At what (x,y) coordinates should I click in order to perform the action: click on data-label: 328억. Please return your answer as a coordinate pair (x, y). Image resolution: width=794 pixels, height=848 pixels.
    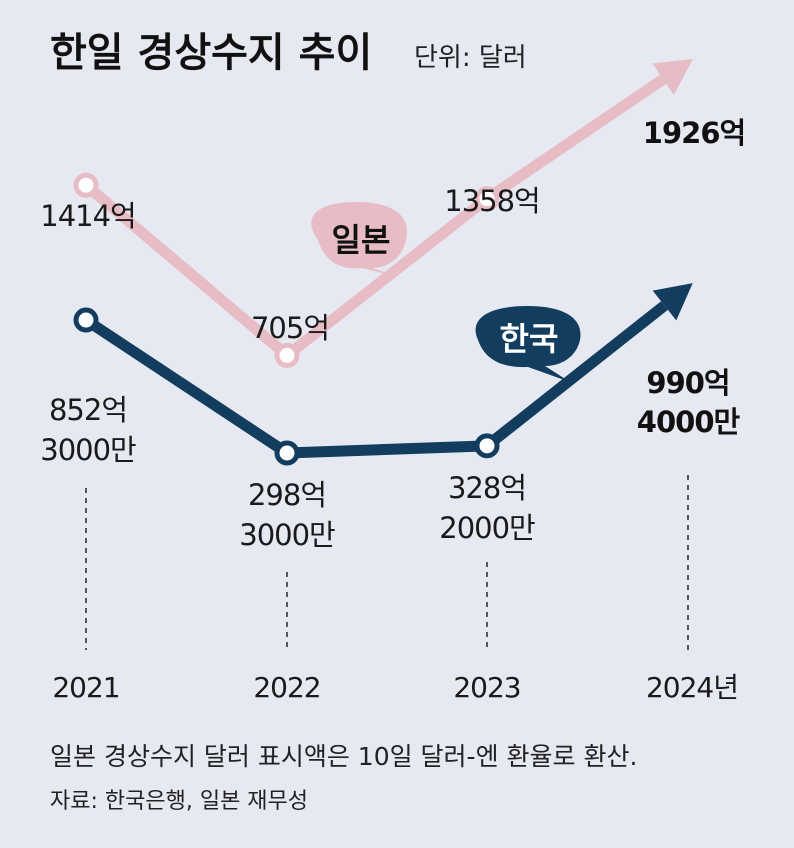
    Looking at the image, I should click on (487, 488).